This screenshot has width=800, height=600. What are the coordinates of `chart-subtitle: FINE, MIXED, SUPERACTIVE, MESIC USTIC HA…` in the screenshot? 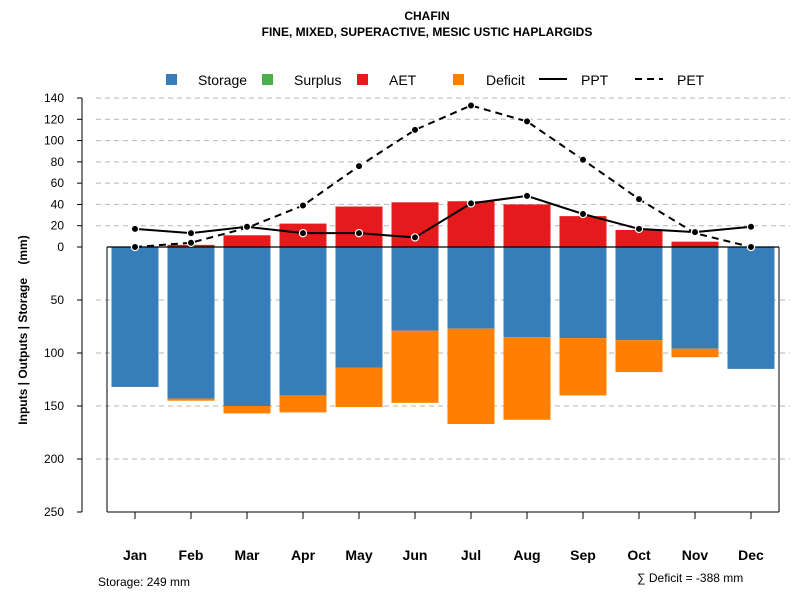 It's located at (427, 32).